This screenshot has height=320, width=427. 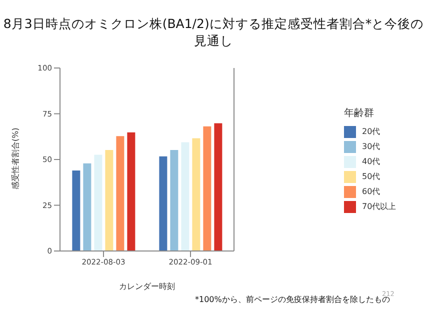 I want to click on x-axis-title: カレンダー時刻, so click(x=147, y=286).